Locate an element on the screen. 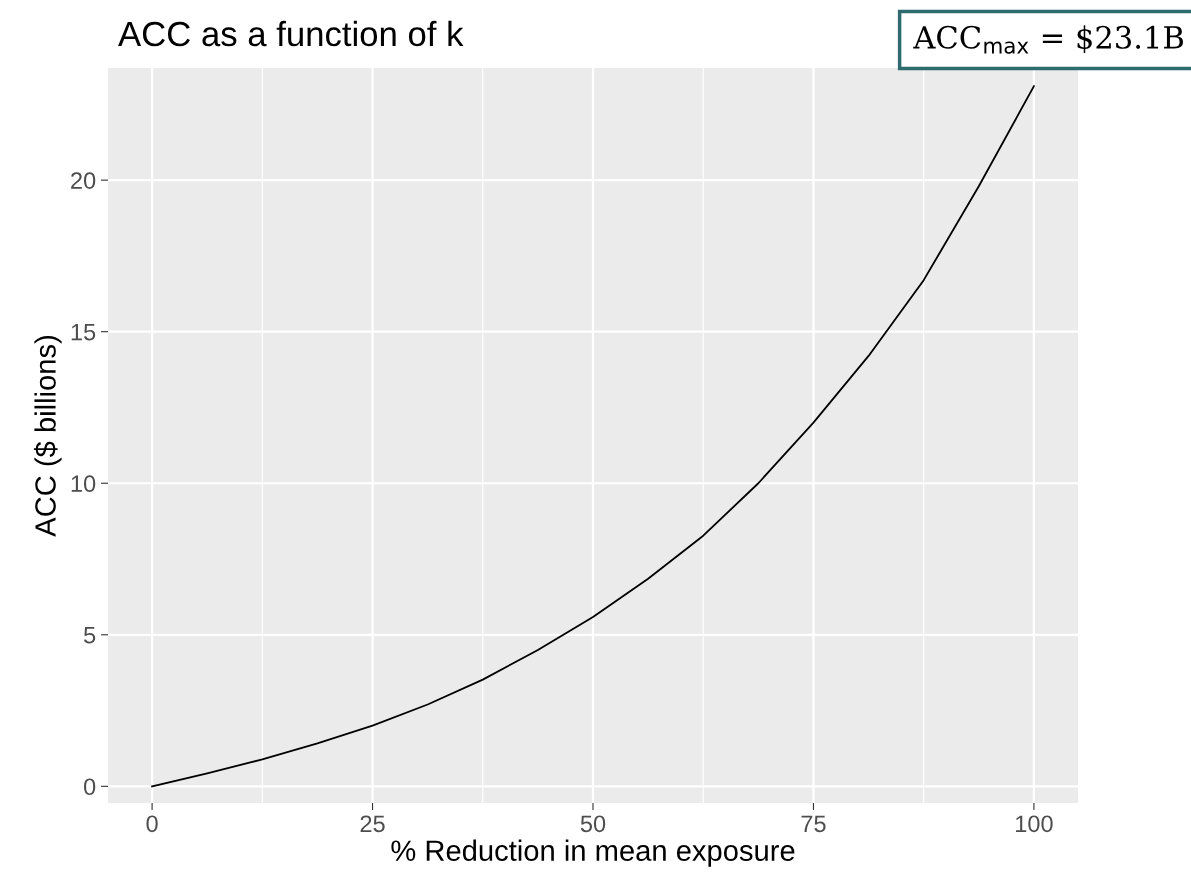 The width and height of the screenshot is (1191, 890). y-tick-label: 0 is located at coordinates (89, 787).